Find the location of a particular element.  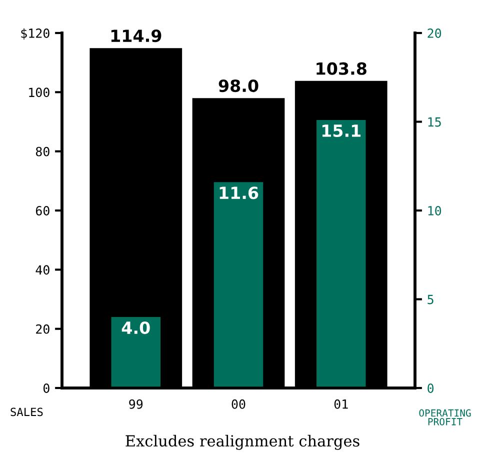

data-label: 4.0 is located at coordinates (136, 327).